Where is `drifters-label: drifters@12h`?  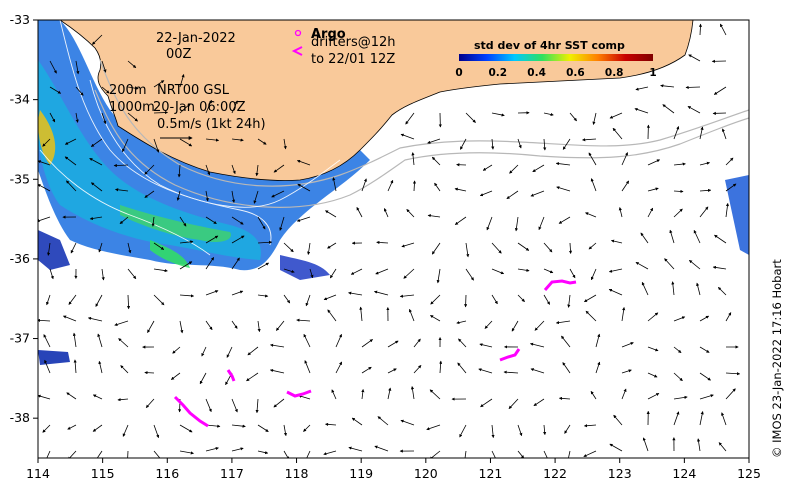
drifters-label: drifters@12h is located at coordinates (353, 42).